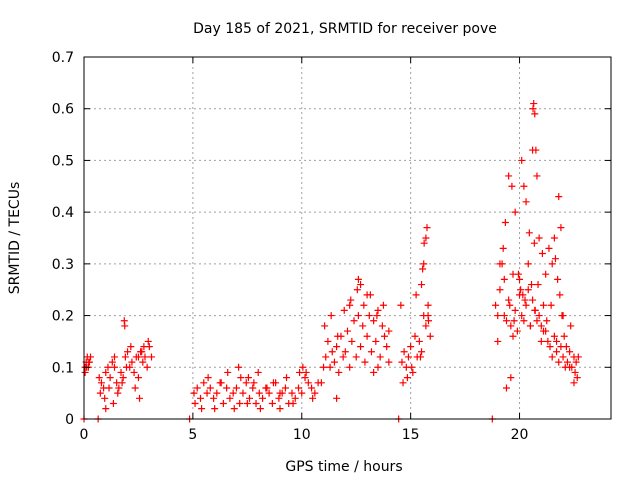  I want to click on y-tick-label: 0.3, so click(63, 265).